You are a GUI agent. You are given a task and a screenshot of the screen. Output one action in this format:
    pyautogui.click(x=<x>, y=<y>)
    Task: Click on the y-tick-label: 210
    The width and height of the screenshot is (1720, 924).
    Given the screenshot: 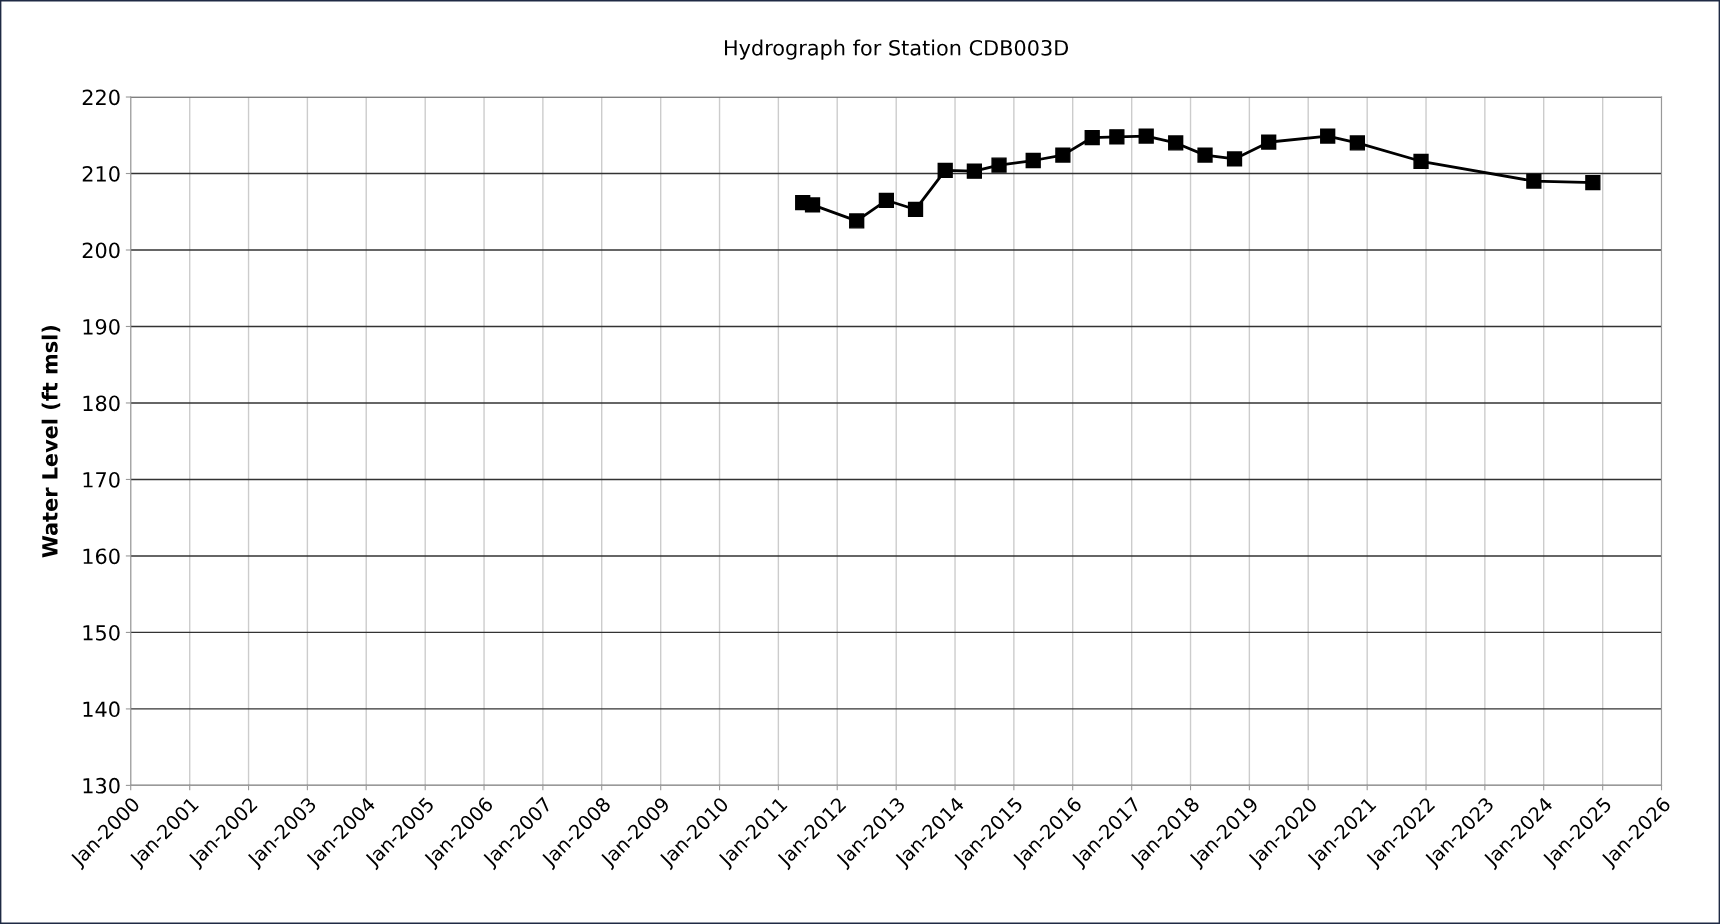 What is the action you would take?
    pyautogui.click(x=101, y=173)
    